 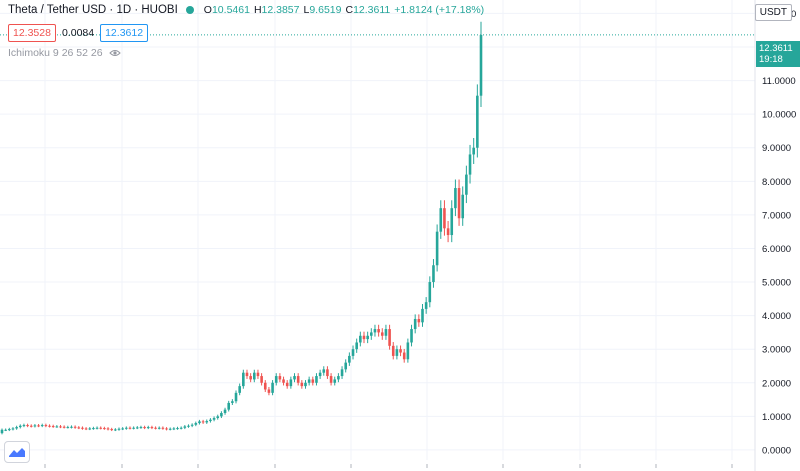 What do you see at coordinates (17, 452) in the screenshot?
I see `tradingview-logo-icon` at bounding box center [17, 452].